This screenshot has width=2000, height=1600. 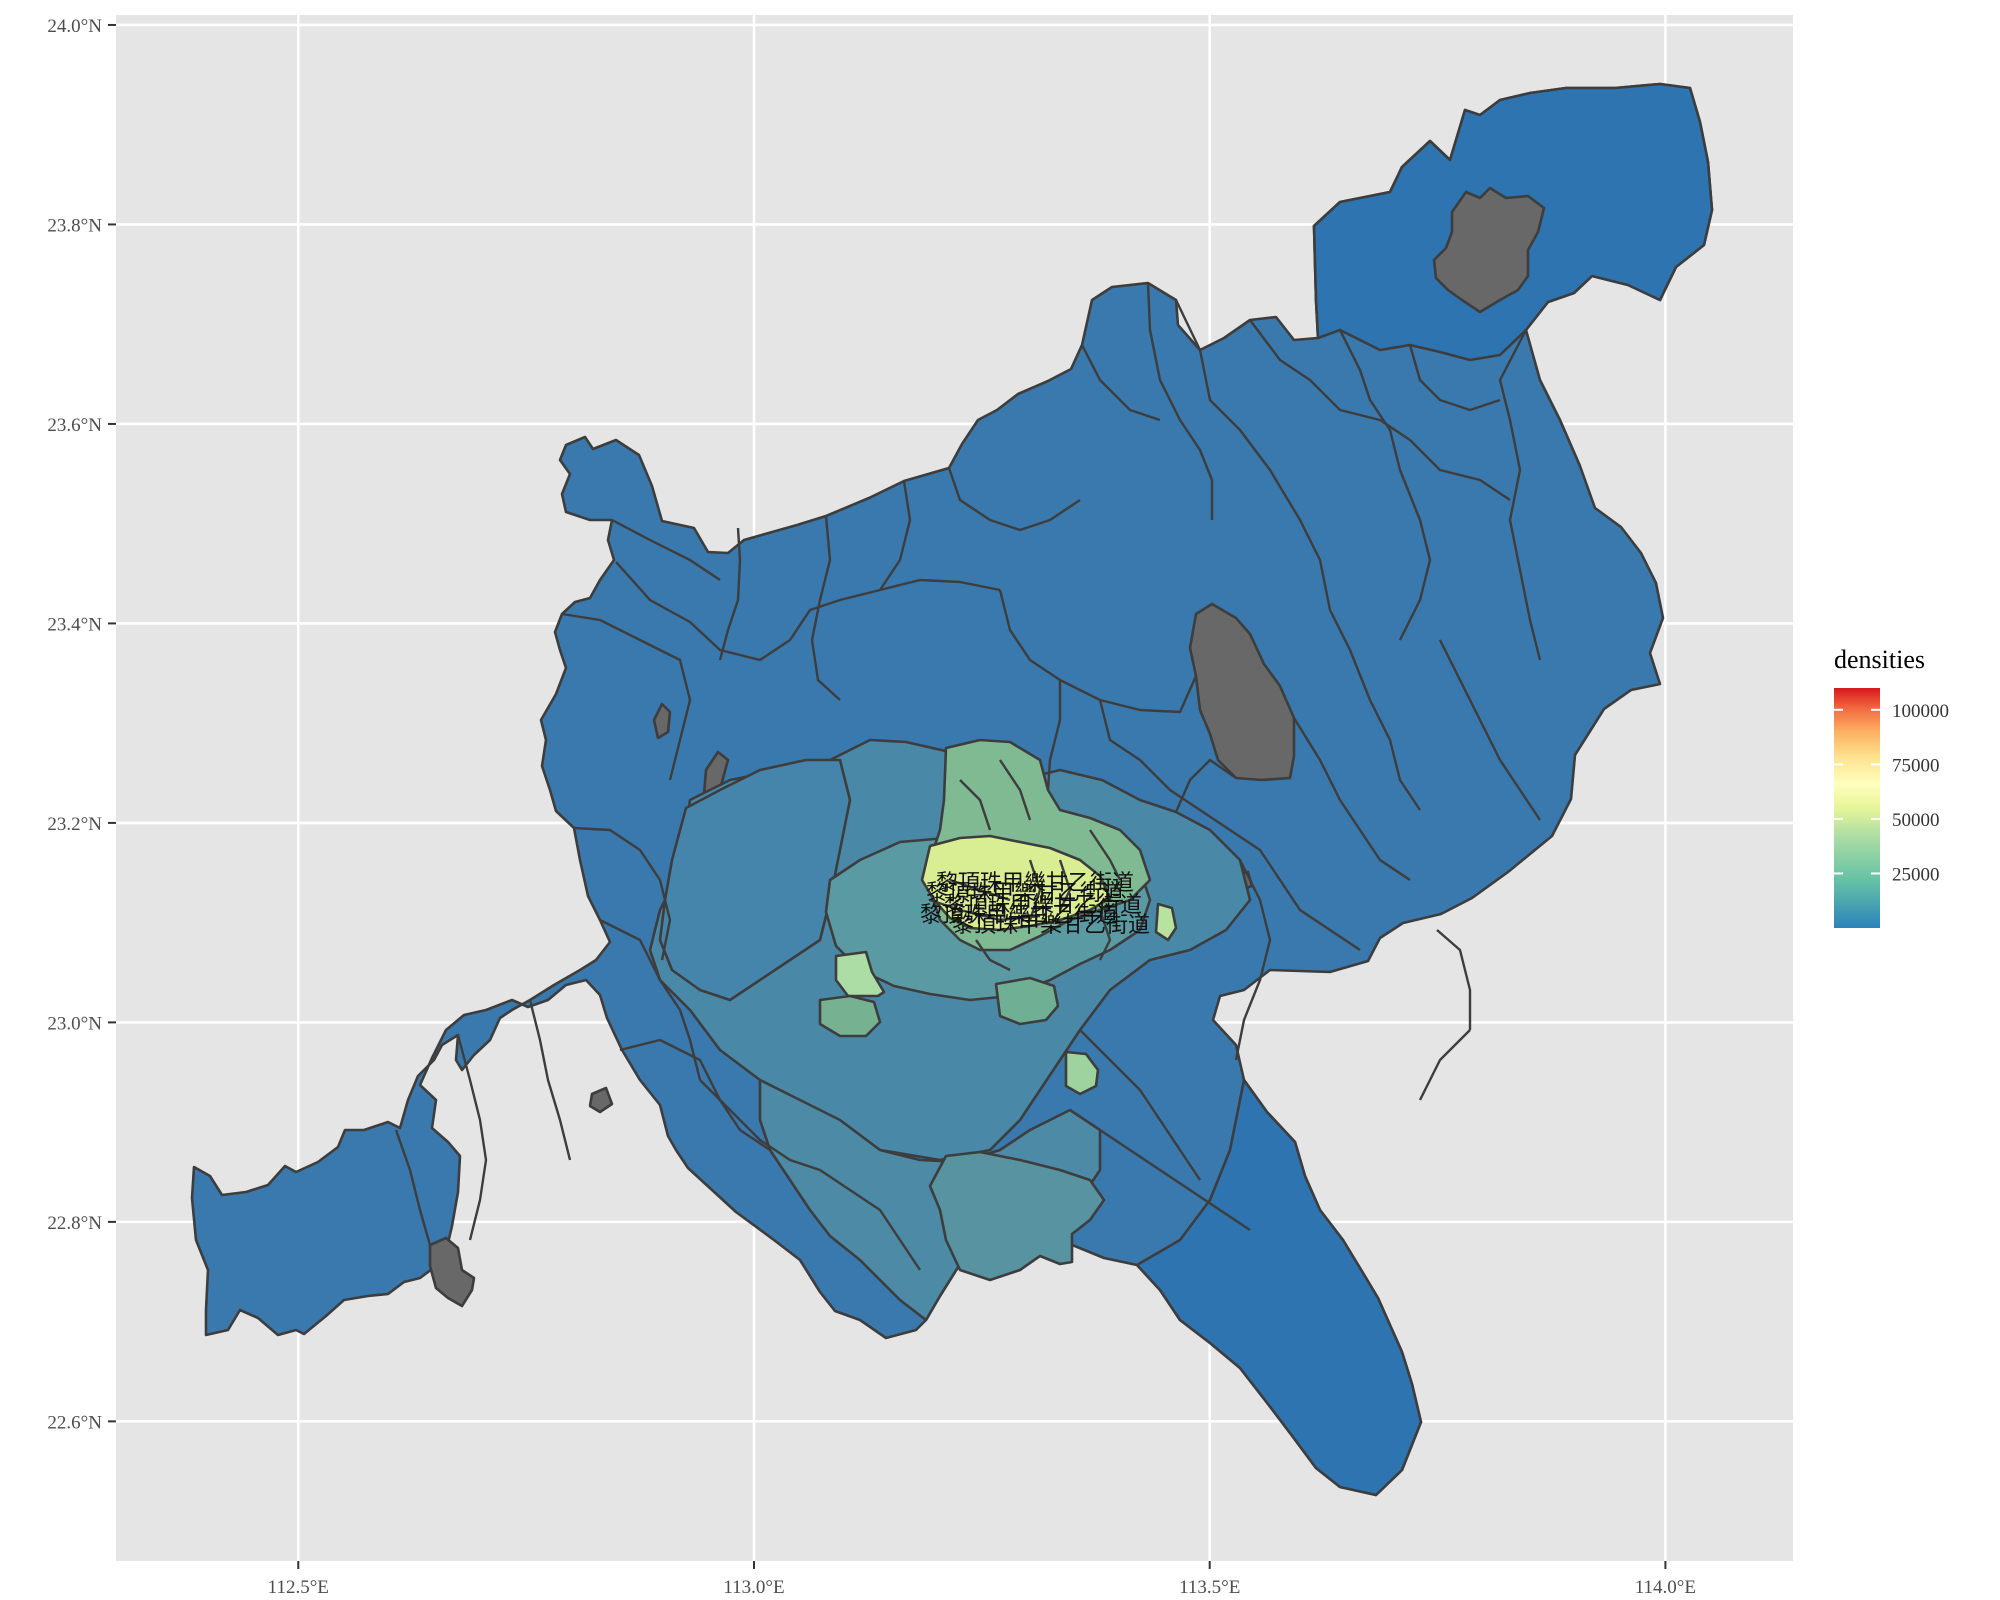 What do you see at coordinates (1051, 925) in the screenshot?
I see `district-label-5: 黎頂珠甲樂甘乙街道` at bounding box center [1051, 925].